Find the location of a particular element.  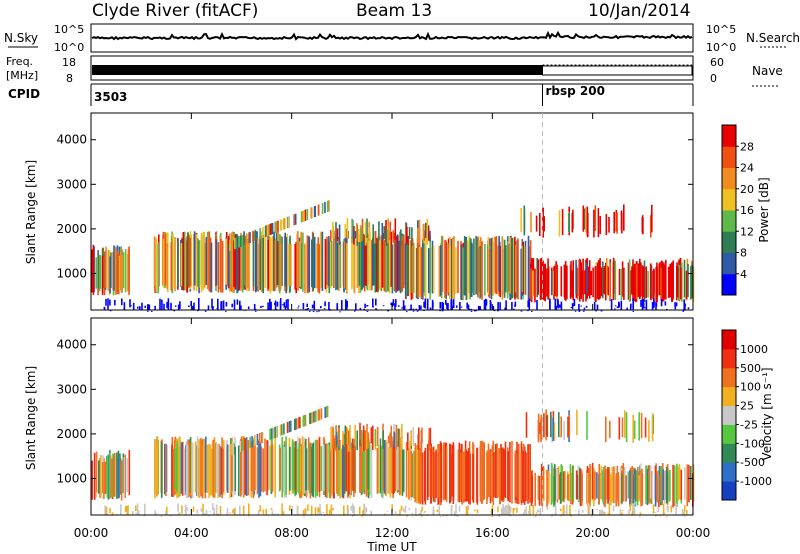

colorbar-segment is located at coordinates (729, 377).